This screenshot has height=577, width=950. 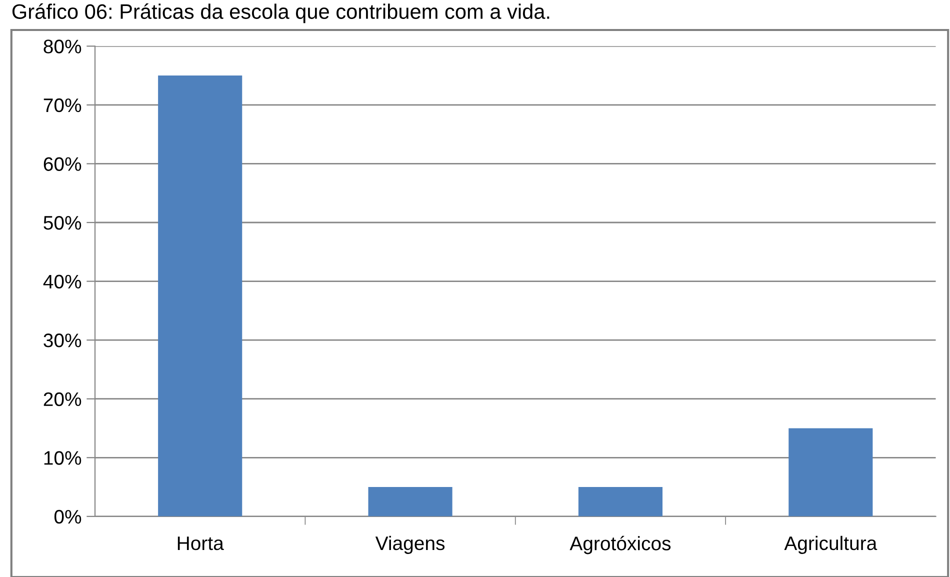 I want to click on y-tick-label: 0%, so click(x=68, y=517).